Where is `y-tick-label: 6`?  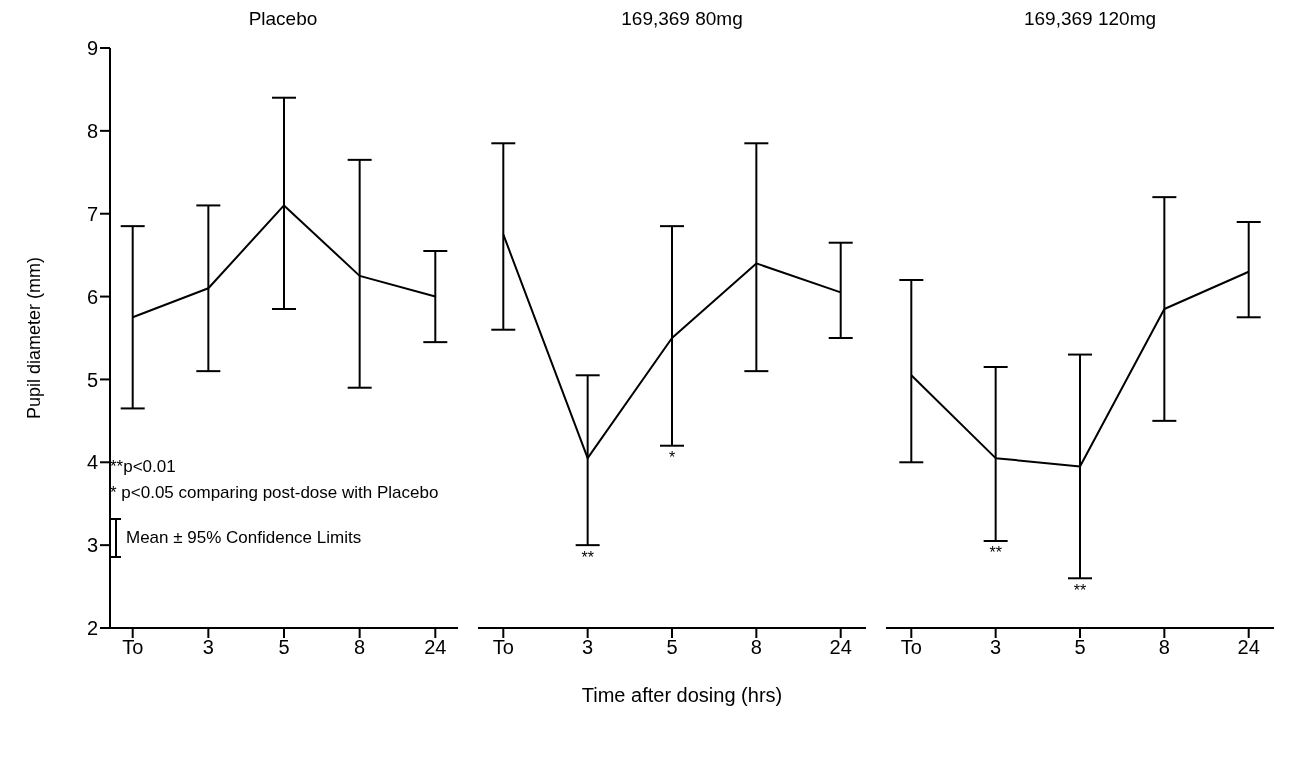 y-tick-label: 6 is located at coordinates (92, 296).